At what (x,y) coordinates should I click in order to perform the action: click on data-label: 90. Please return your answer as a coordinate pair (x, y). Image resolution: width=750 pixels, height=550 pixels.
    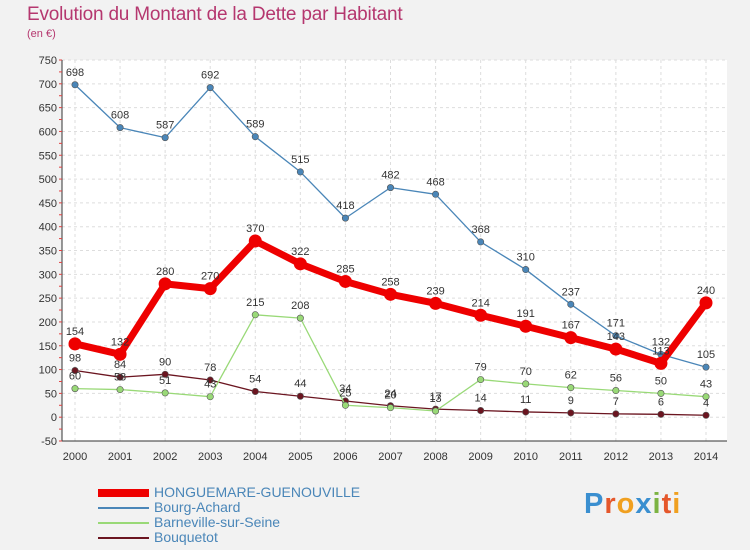
    Looking at the image, I should click on (165, 362).